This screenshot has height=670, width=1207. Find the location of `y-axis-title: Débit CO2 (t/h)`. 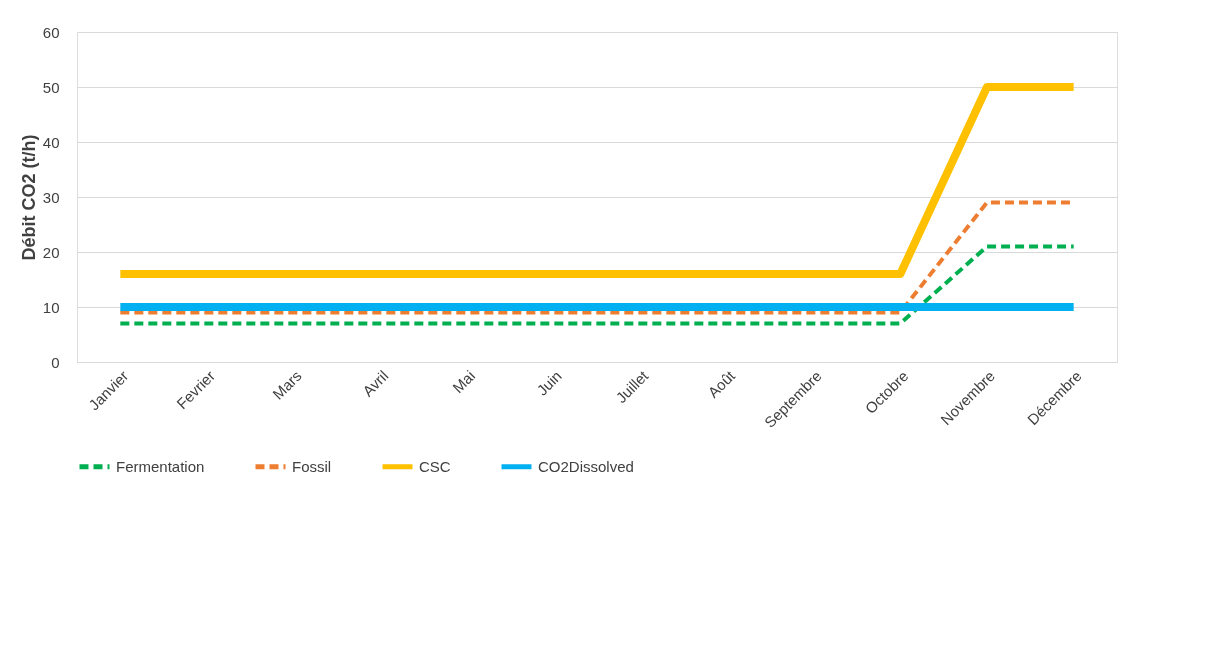

y-axis-title: Débit CO2 (t/h) is located at coordinates (28, 197).